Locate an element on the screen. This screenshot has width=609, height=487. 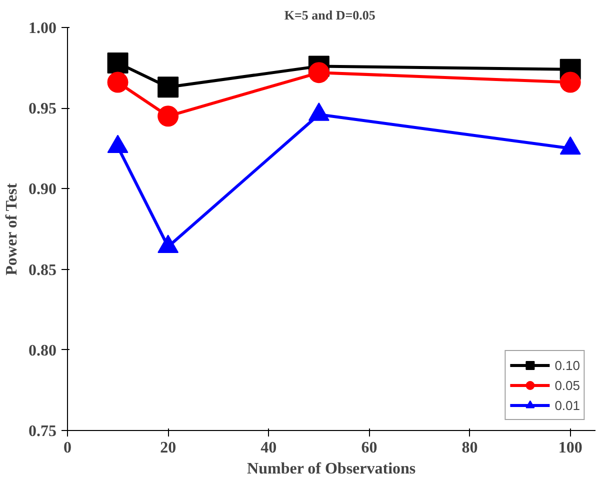
x-tick-label: 20 is located at coordinates (168, 448).